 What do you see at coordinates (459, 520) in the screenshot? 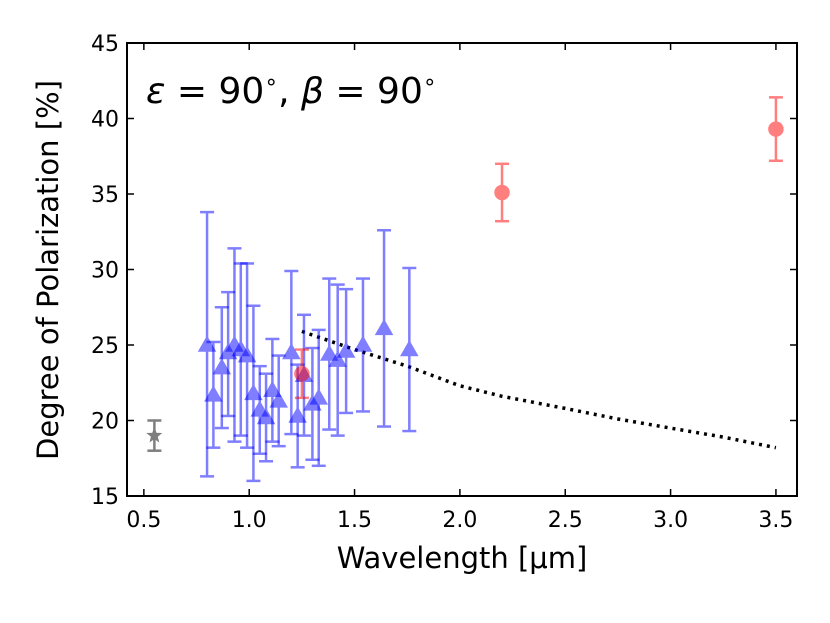
I see `x-tick-label: 2.0` at bounding box center [459, 520].